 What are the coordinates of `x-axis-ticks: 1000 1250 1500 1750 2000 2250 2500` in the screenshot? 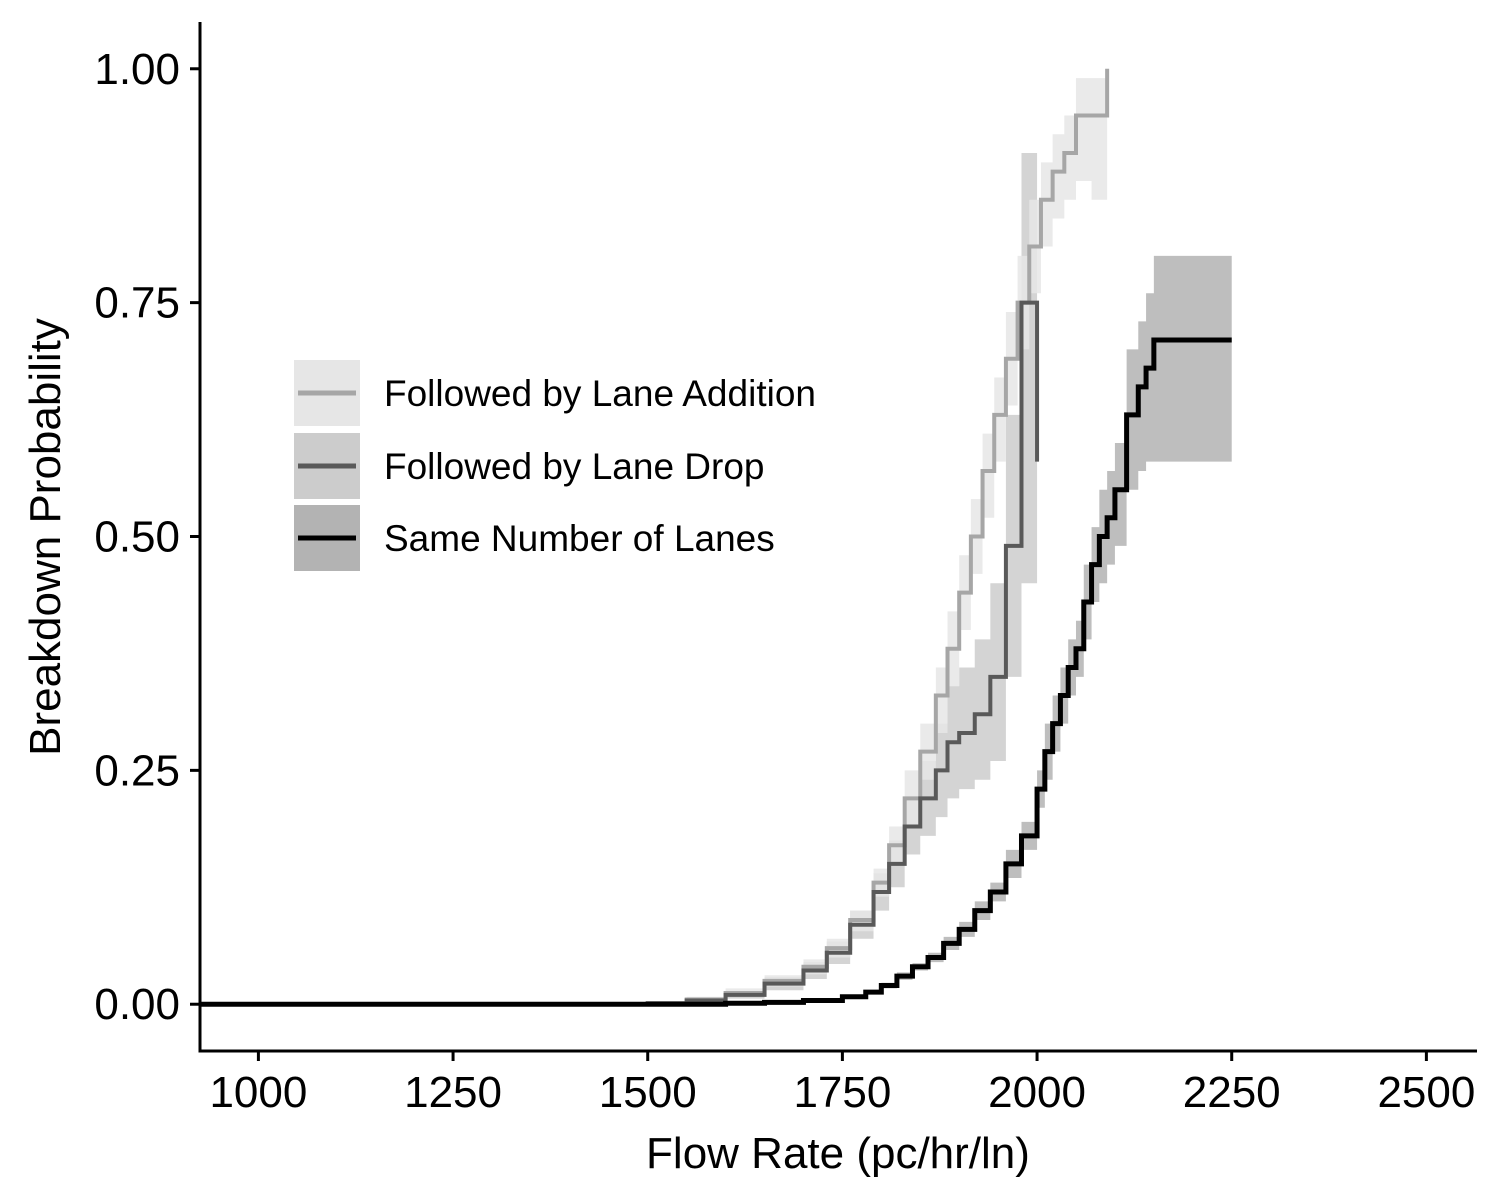 It's located at (842, 1084).